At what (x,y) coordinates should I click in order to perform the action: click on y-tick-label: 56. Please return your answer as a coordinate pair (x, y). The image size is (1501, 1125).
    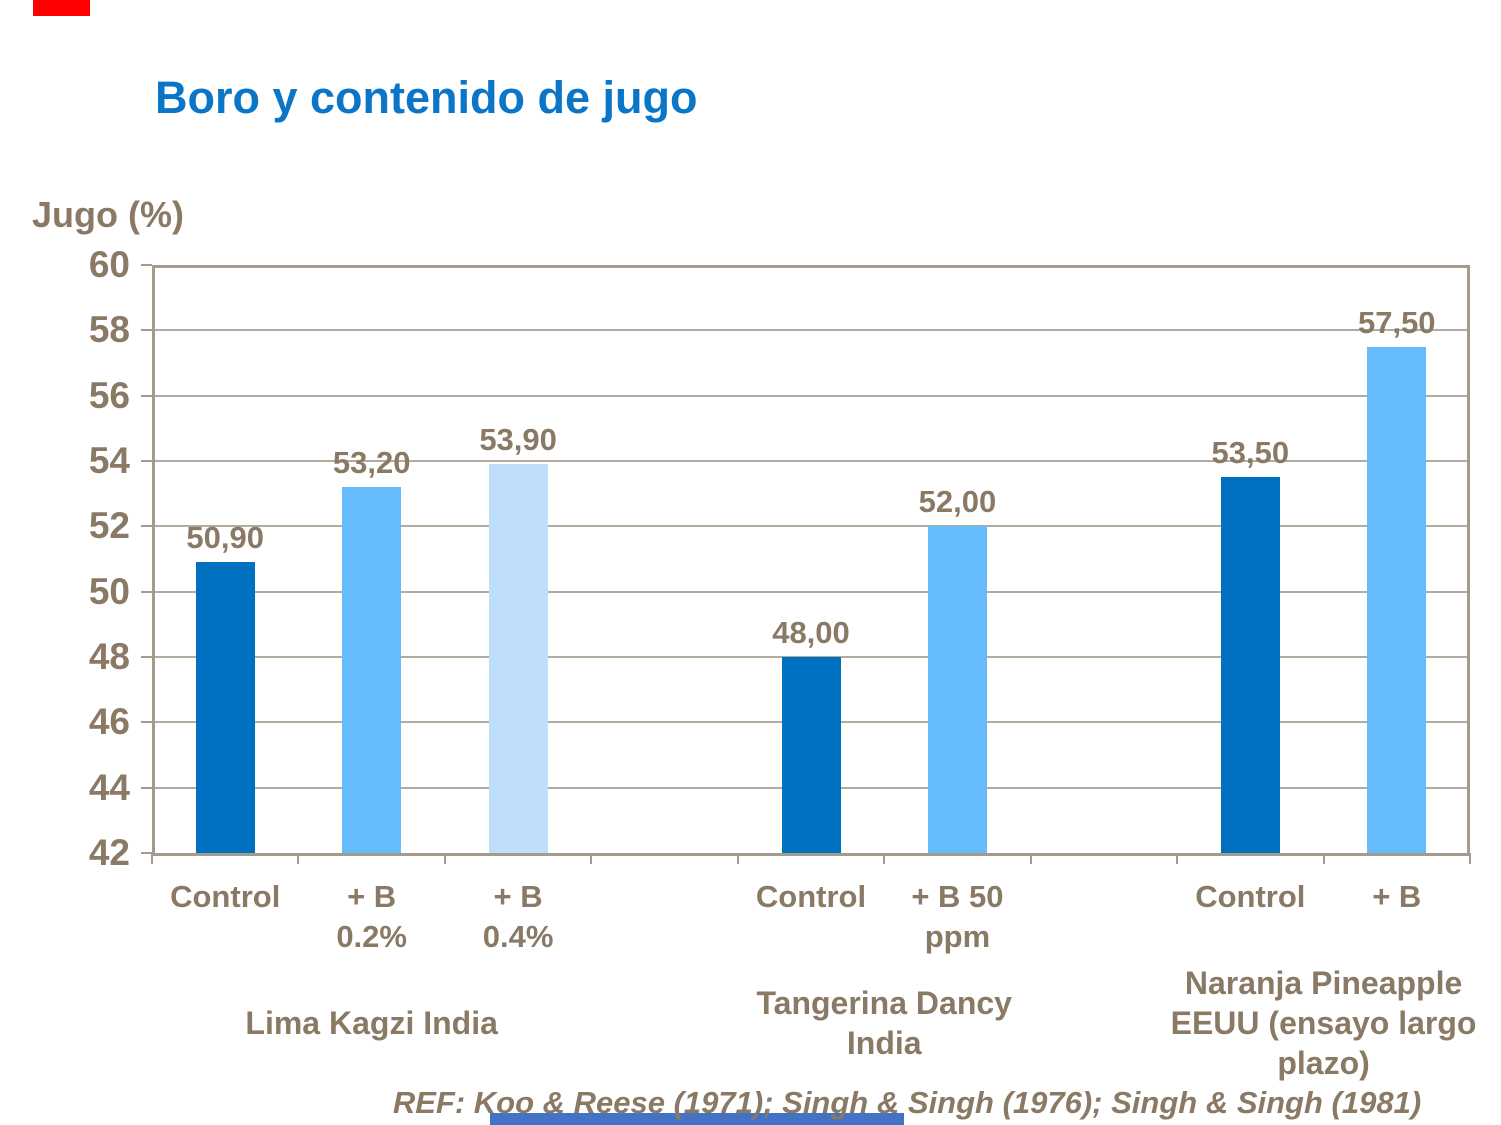
    Looking at the image, I should click on (109, 395).